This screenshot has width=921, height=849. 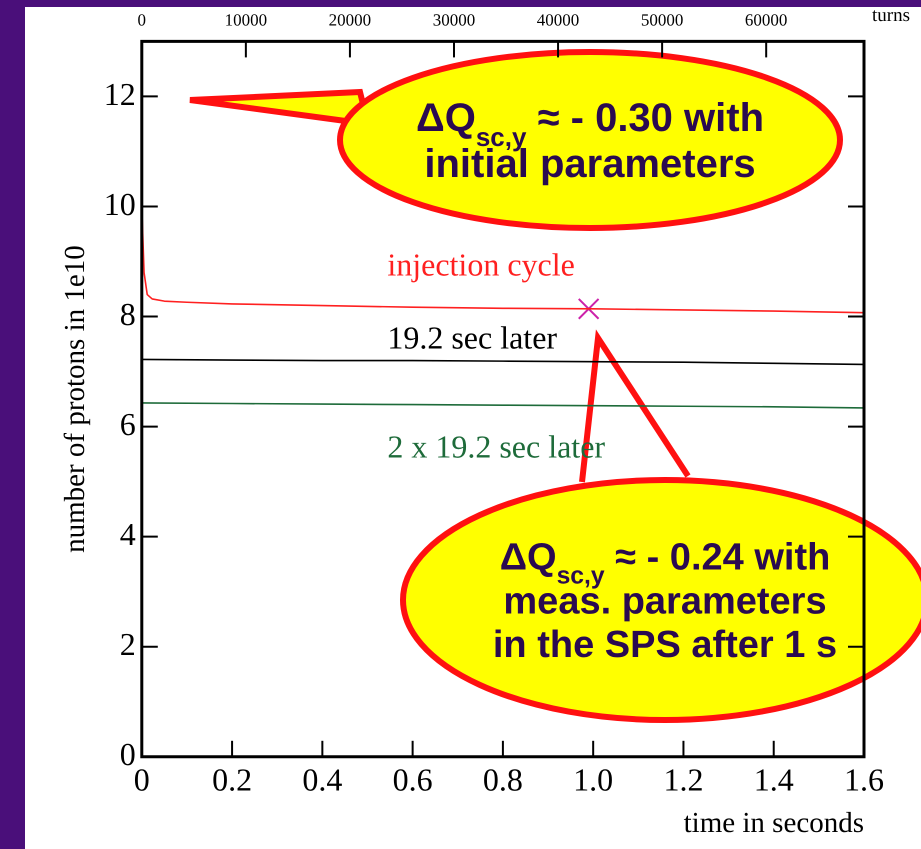 What do you see at coordinates (412, 779) in the screenshot?
I see `x-tick-label: 0.6` at bounding box center [412, 779].